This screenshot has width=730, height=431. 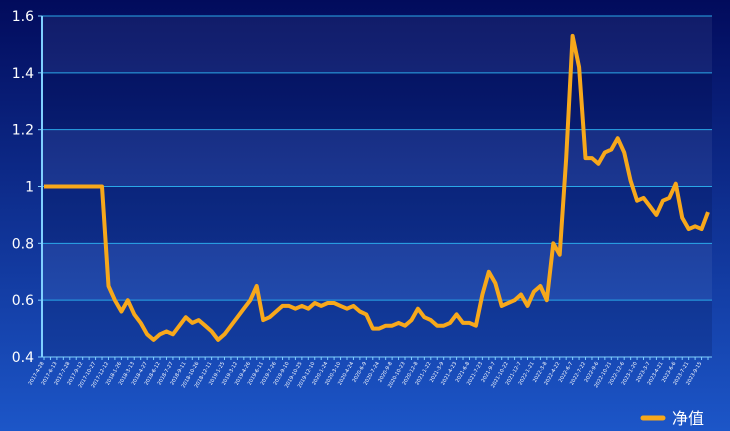 I want to click on legend-label: 净值, so click(x=688, y=418).